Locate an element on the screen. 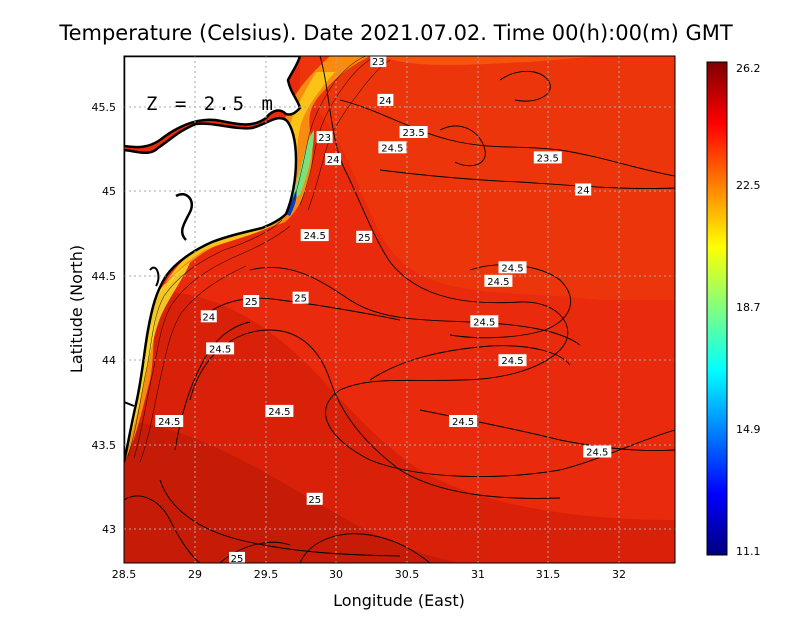 This screenshot has height=618, width=800. x-tick-label: 28.5 is located at coordinates (124, 574).